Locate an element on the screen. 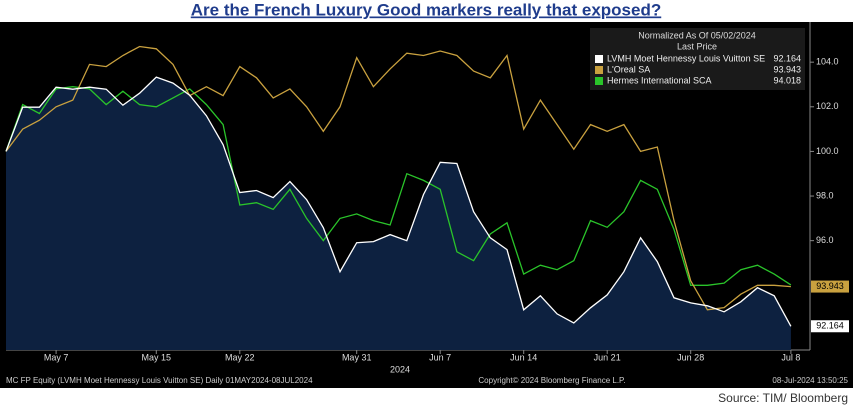  y-tick-label: 102.0 is located at coordinates (827, 106).